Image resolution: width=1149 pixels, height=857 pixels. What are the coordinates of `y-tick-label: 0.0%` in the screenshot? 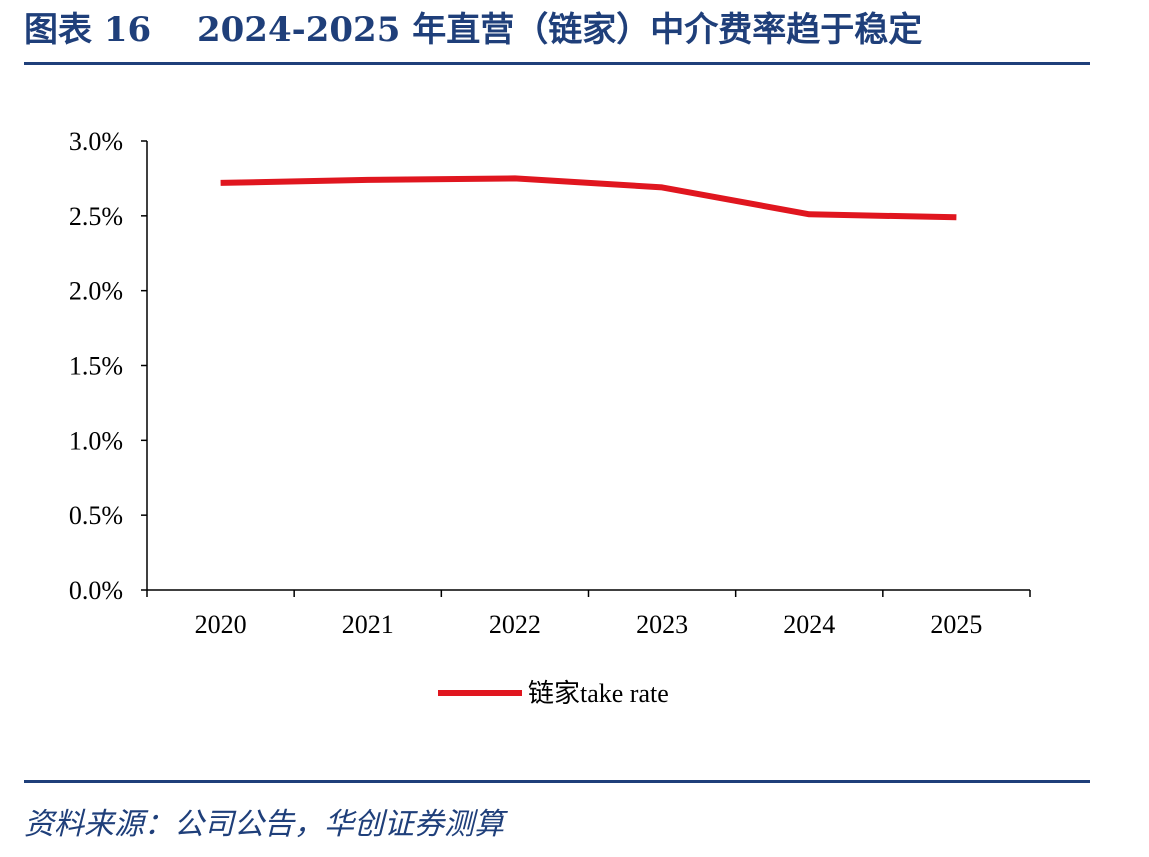 It's located at (96, 590).